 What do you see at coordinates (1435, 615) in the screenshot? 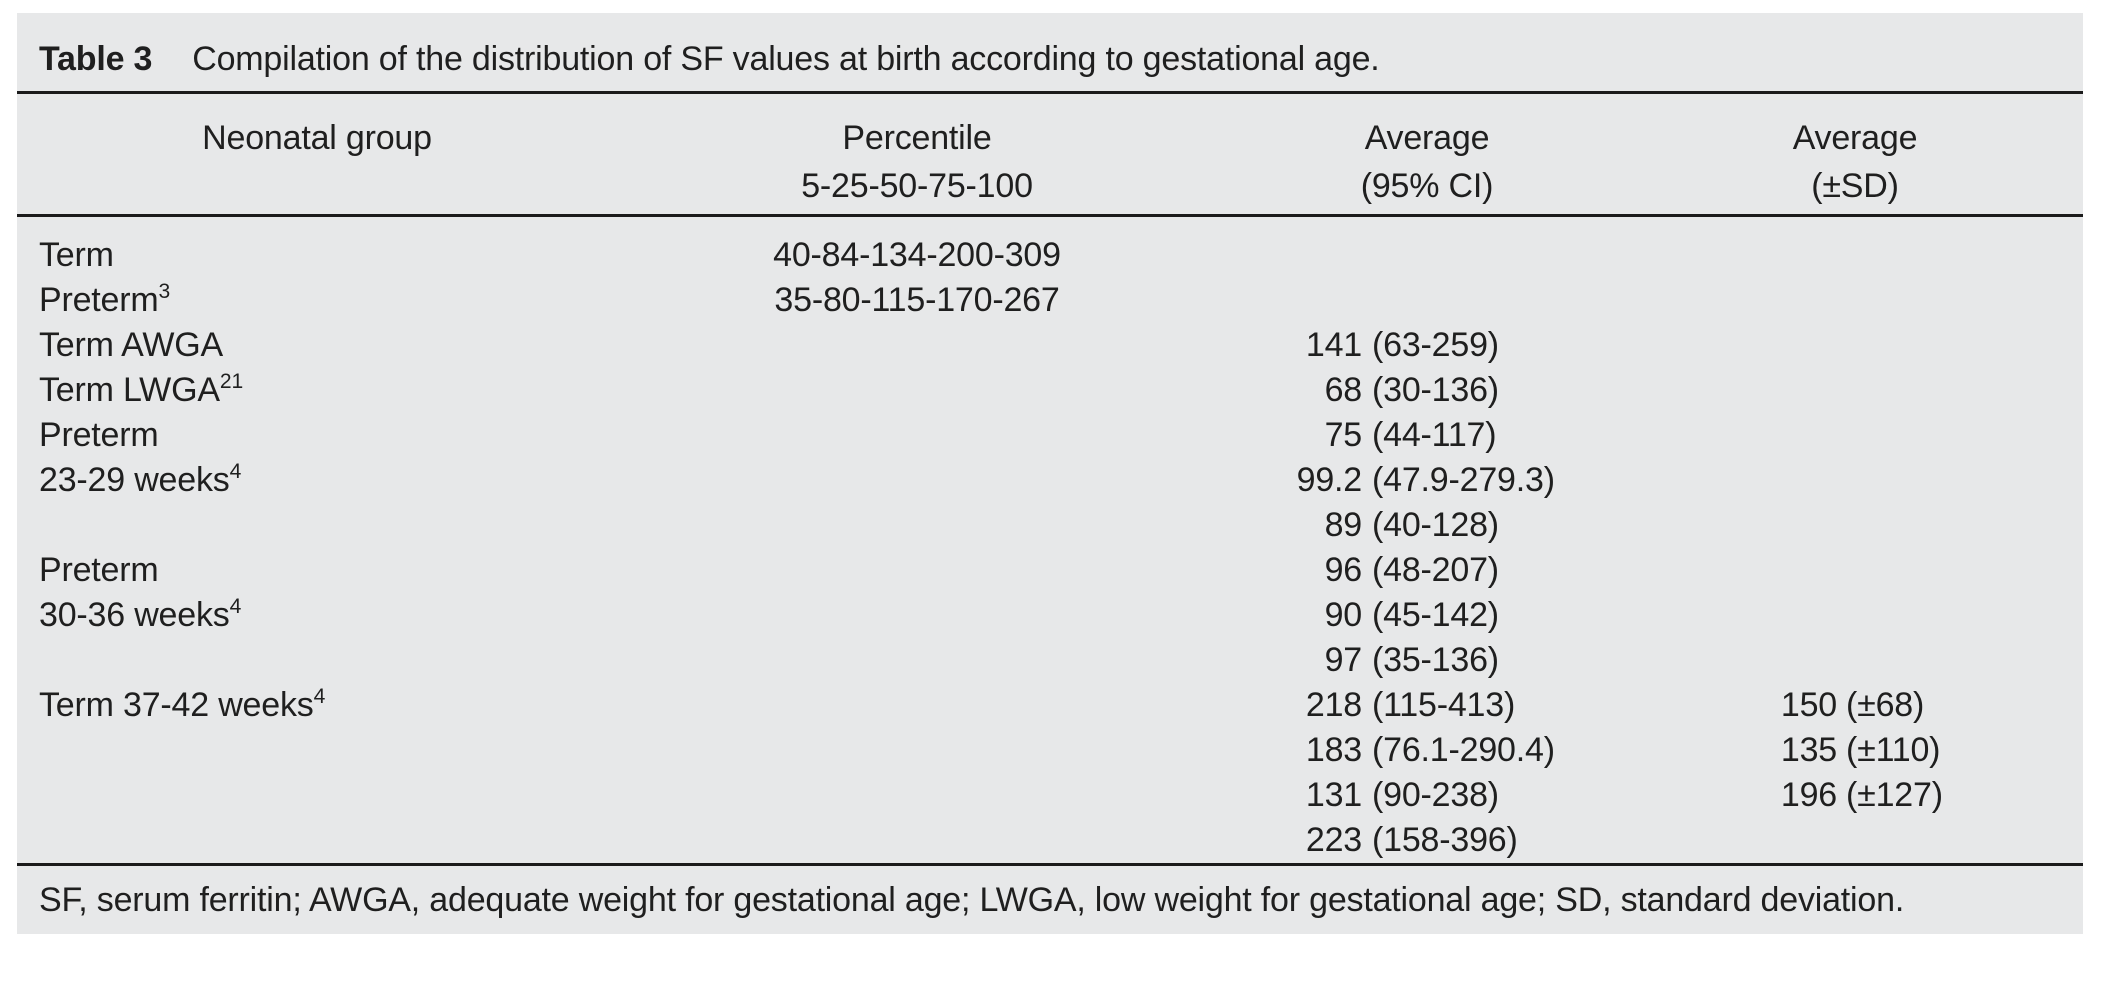
I see `ci-range: (45-142)` at bounding box center [1435, 615].